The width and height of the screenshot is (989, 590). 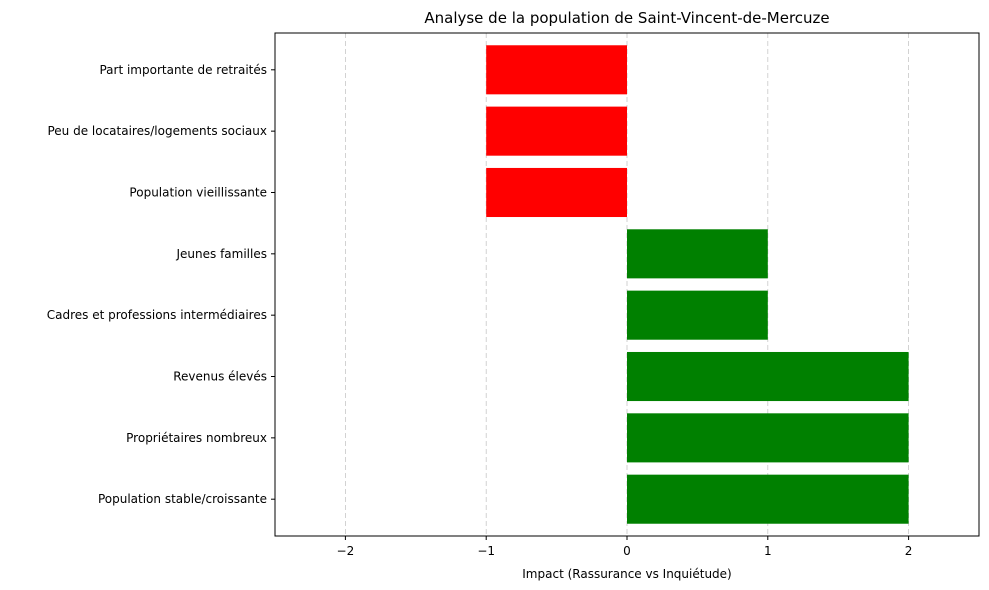 What do you see at coordinates (768, 551) in the screenshot?
I see `x-tick-label: 1` at bounding box center [768, 551].